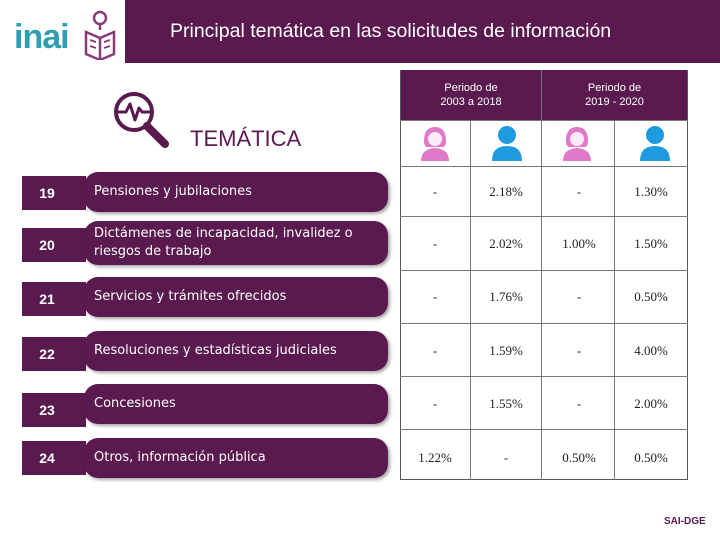  I want to click on footer-source: SAI-DGE, so click(685, 521).